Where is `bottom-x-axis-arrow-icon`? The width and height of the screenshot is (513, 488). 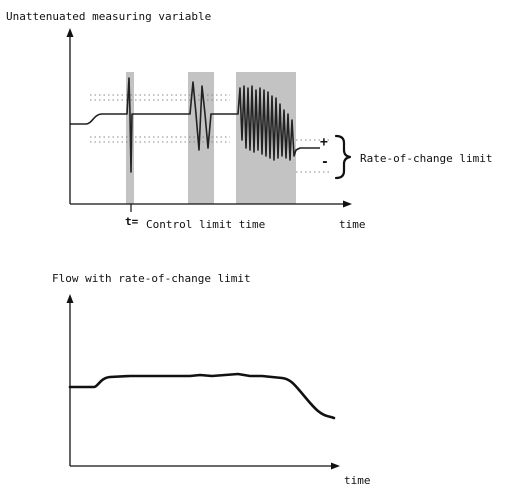
bottom-x-axis-arrow-icon is located at coordinates (335, 466).